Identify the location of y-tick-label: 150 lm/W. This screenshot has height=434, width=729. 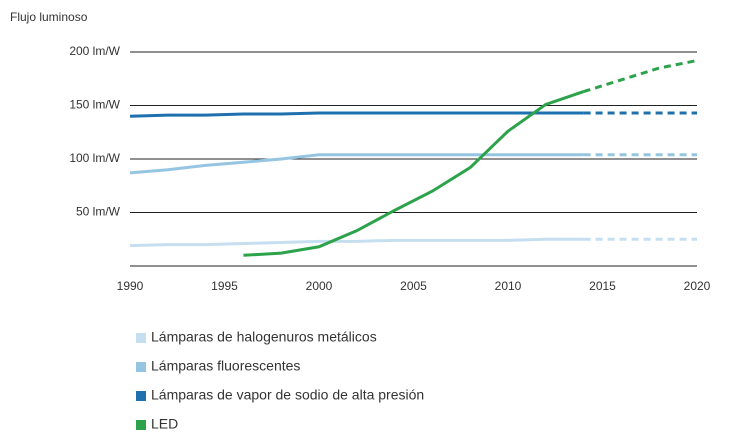
(94, 105).